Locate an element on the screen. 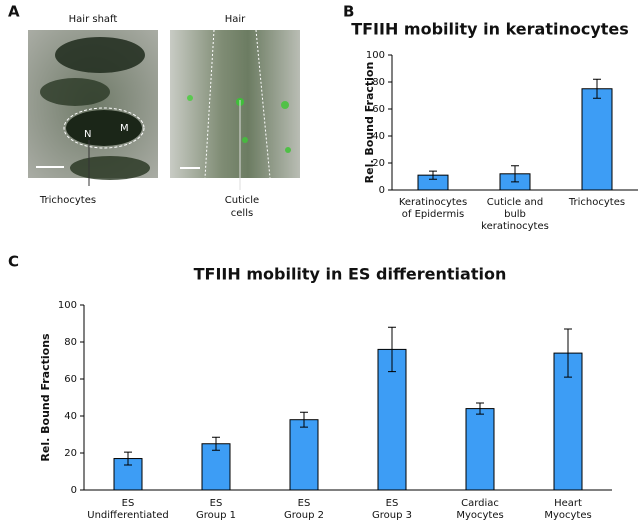 The image size is (641, 522). x-tick-label: Cardiac is located at coordinates (480, 503).